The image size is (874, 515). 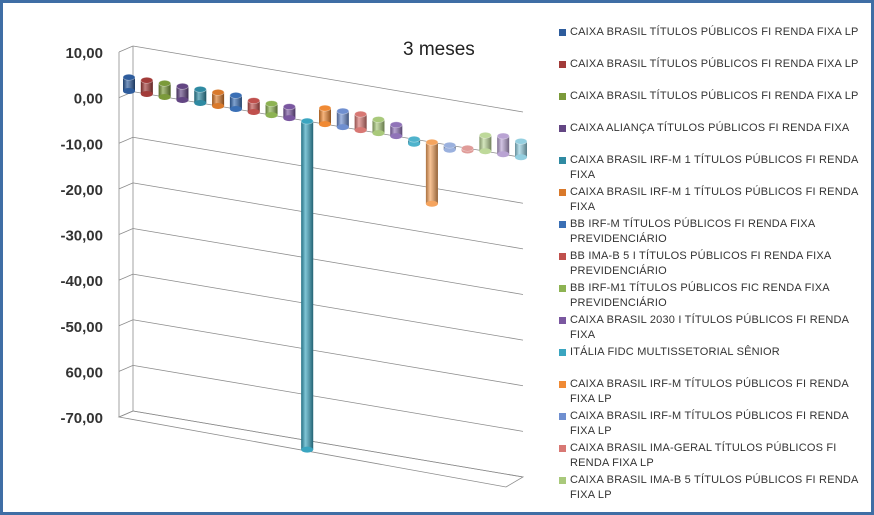 I want to click on y-tick-label: -50,00, so click(x=81, y=327).